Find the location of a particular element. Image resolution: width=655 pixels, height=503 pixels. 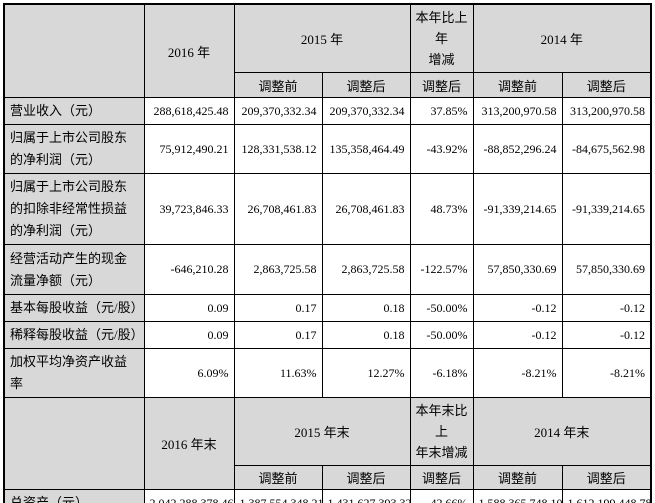

cell-value: -43.92% is located at coordinates (441, 149).